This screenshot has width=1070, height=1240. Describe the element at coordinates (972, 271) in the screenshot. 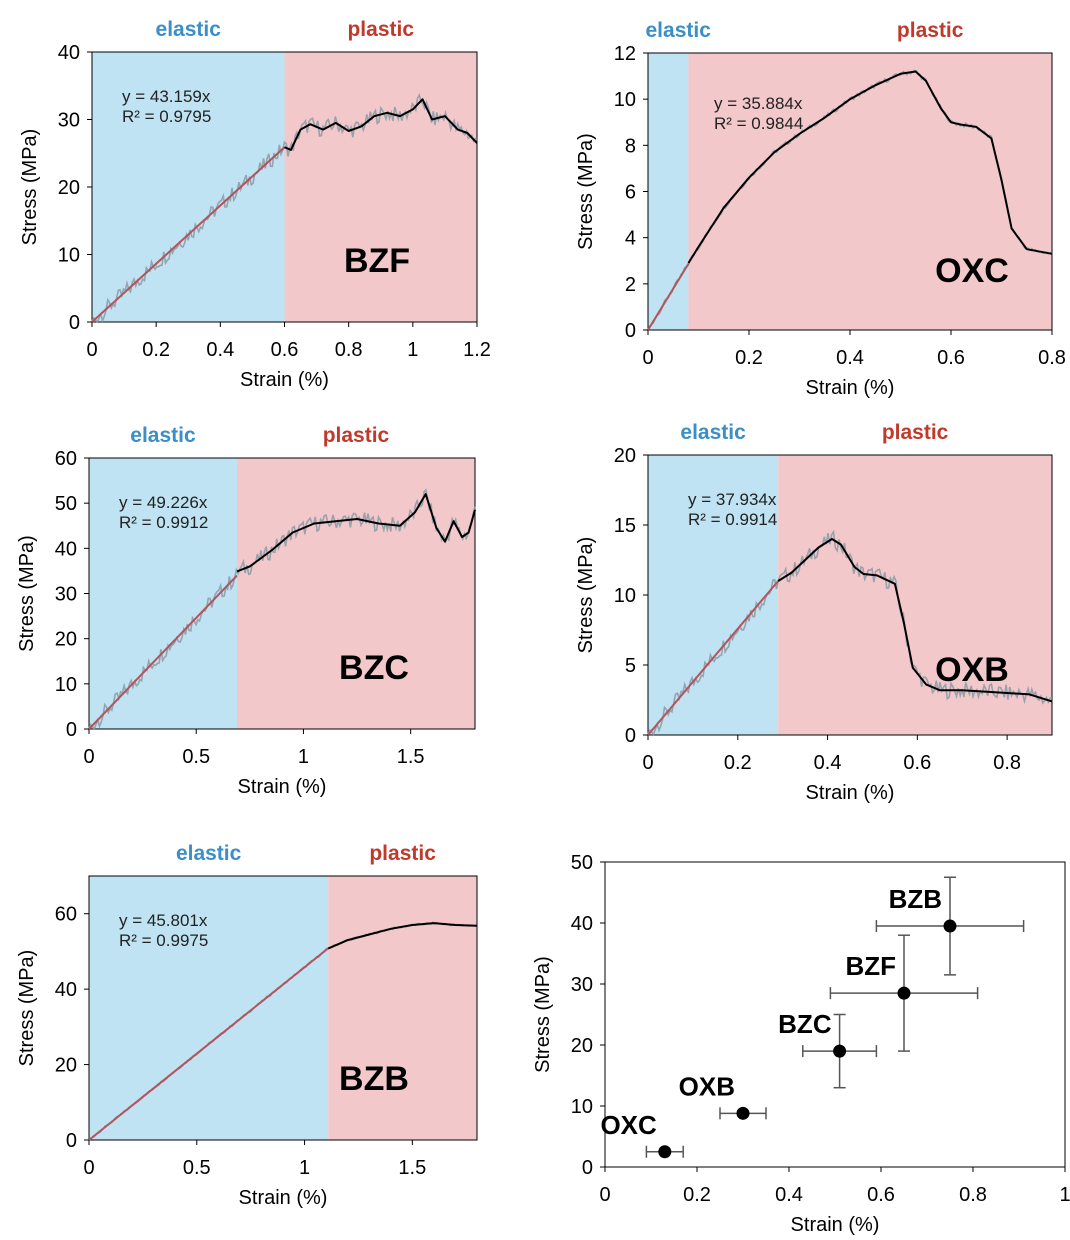

I see `sample-label: OXC` at that location.